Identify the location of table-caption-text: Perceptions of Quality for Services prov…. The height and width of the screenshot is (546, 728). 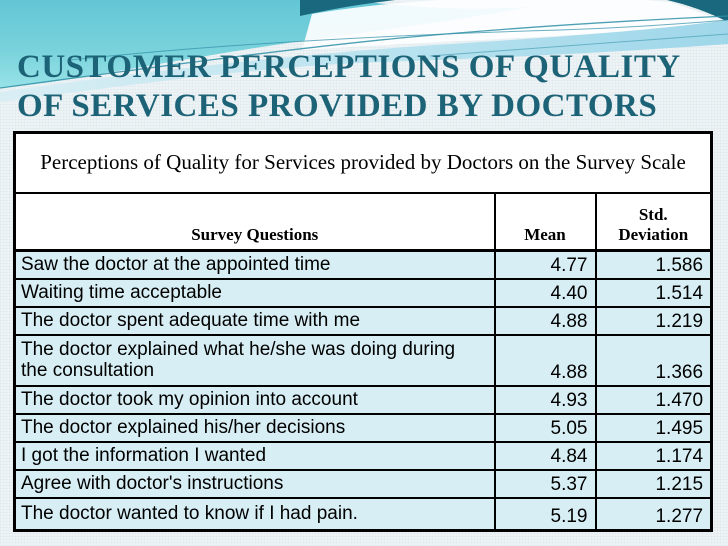
(363, 162).